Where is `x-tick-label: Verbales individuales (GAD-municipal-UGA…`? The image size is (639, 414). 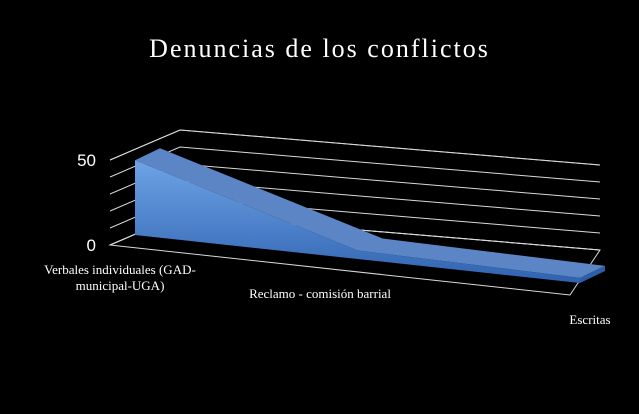
x-tick-label: Verbales individuales (GAD-municipal-UGA… is located at coordinates (120, 277).